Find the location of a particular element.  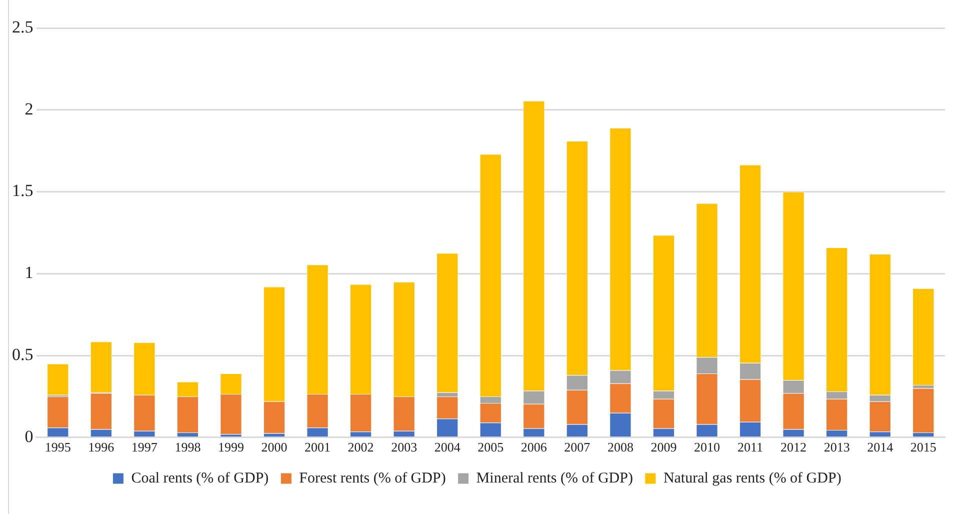

x-tick-label: 2007 is located at coordinates (577, 447).